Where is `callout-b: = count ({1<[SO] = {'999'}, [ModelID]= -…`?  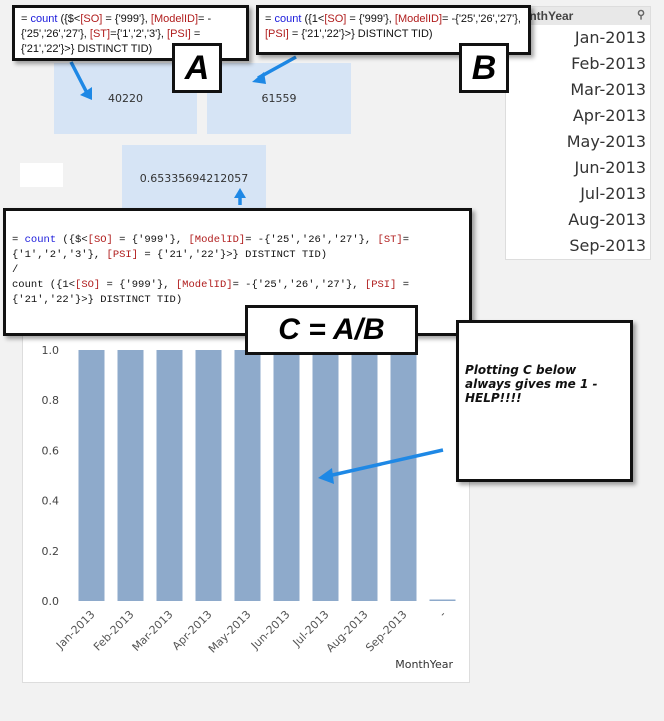
callout-b: = count ({1<[SO] = {'999'}, [ModelID]= -… is located at coordinates (393, 30).